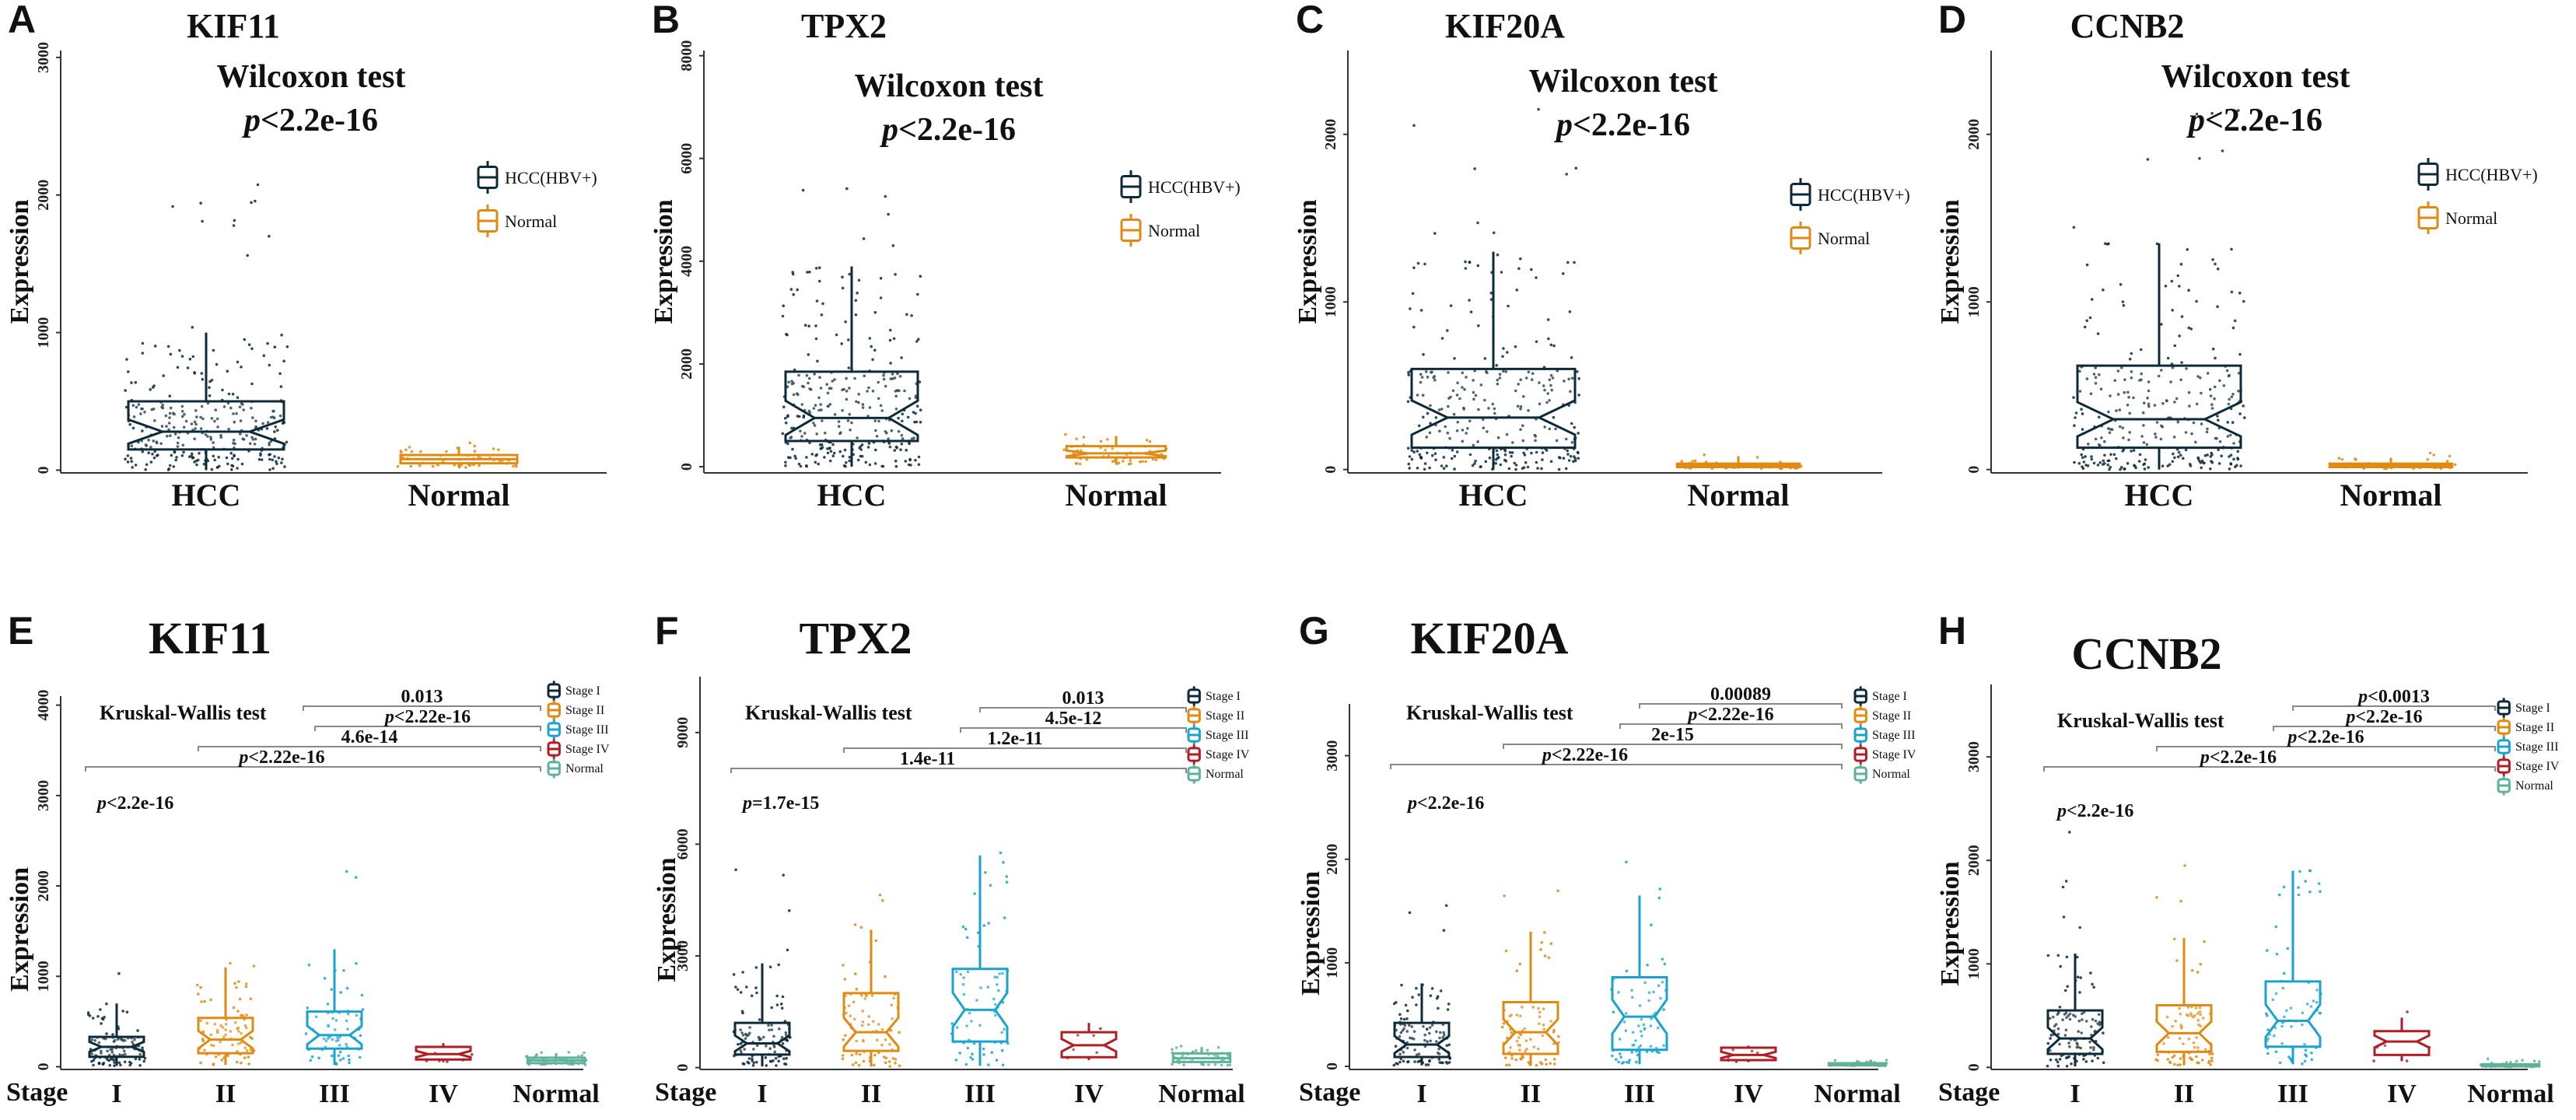  What do you see at coordinates (1584, 755) in the screenshot?
I see `comparison-label: p<2.22e-16` at bounding box center [1584, 755].